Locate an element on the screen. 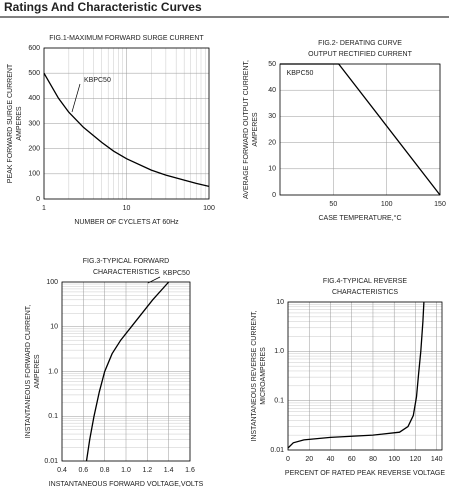 The height and width of the screenshot is (488, 449). y-tick-label: 40 is located at coordinates (272, 90).